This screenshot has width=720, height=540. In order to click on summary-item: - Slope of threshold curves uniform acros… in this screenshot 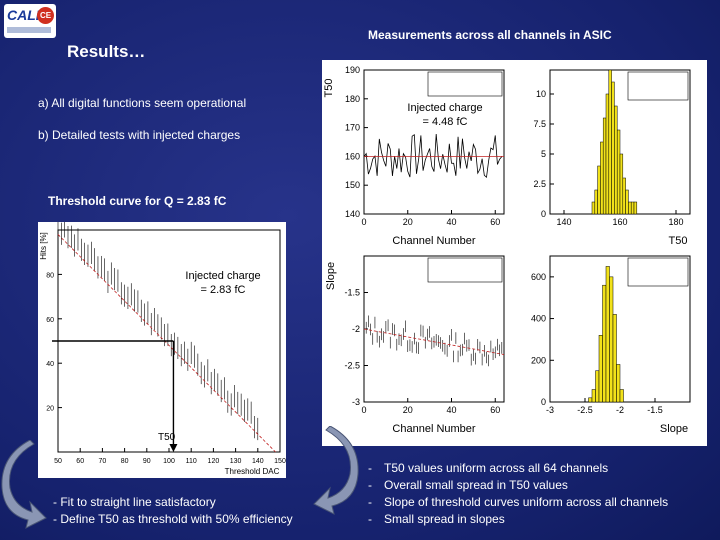, I will do `click(518, 502)`.